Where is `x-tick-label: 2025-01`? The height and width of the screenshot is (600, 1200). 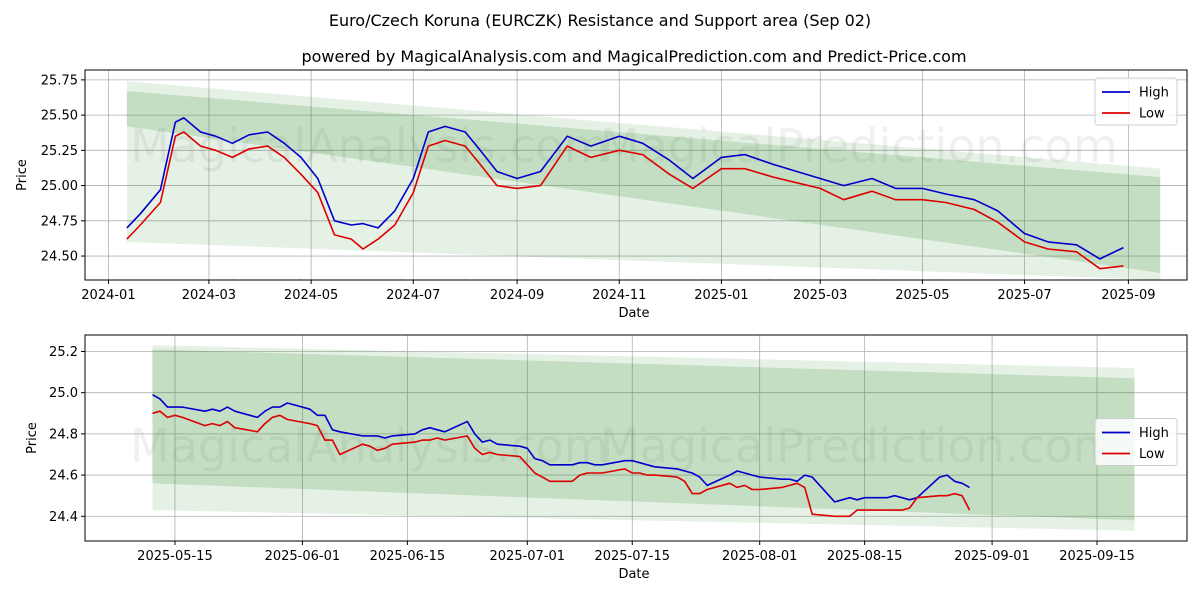 x-tick-label: 2025-01 is located at coordinates (721, 295).